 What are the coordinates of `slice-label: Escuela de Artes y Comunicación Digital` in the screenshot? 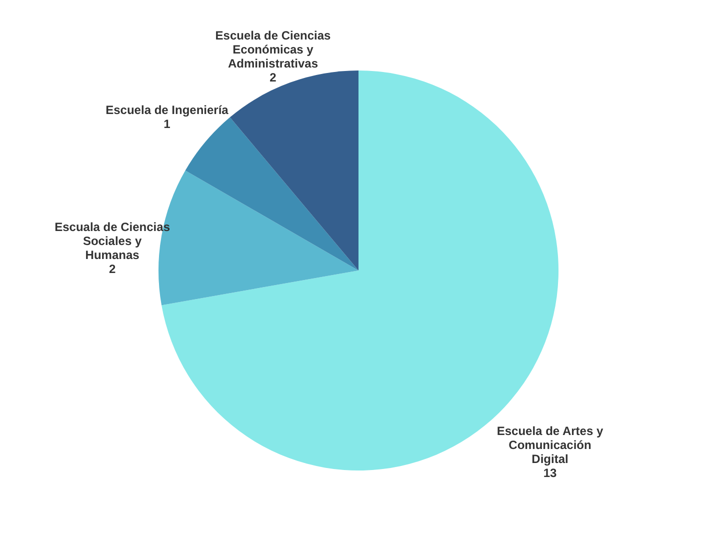 It's located at (550, 445).